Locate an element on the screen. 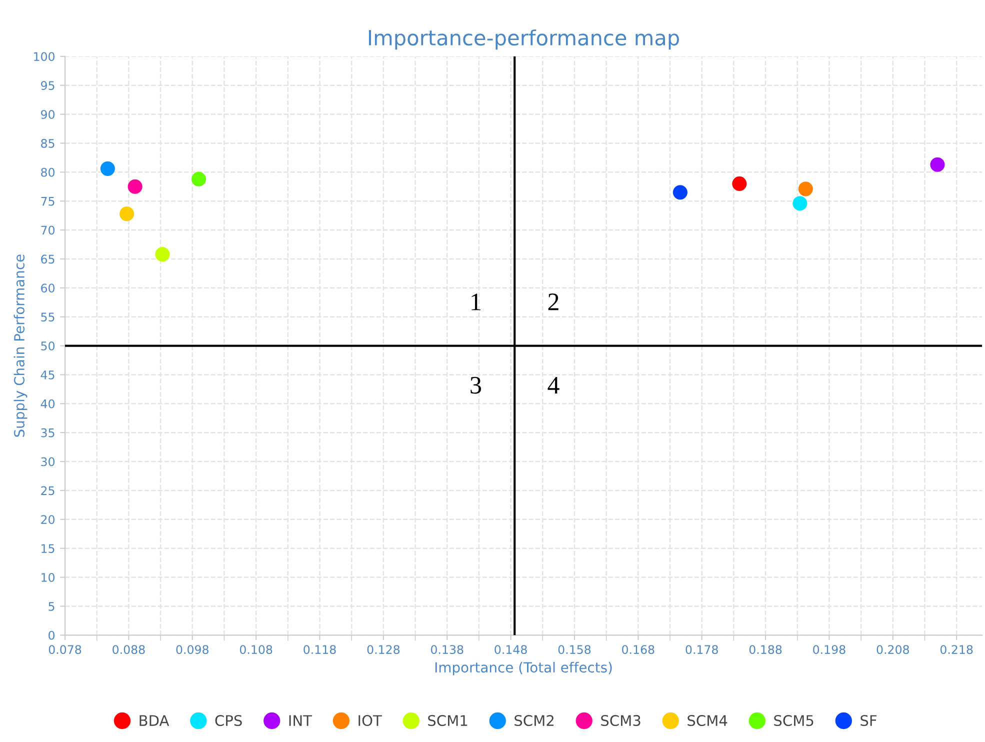  legend-label: SCM5 is located at coordinates (794, 720).